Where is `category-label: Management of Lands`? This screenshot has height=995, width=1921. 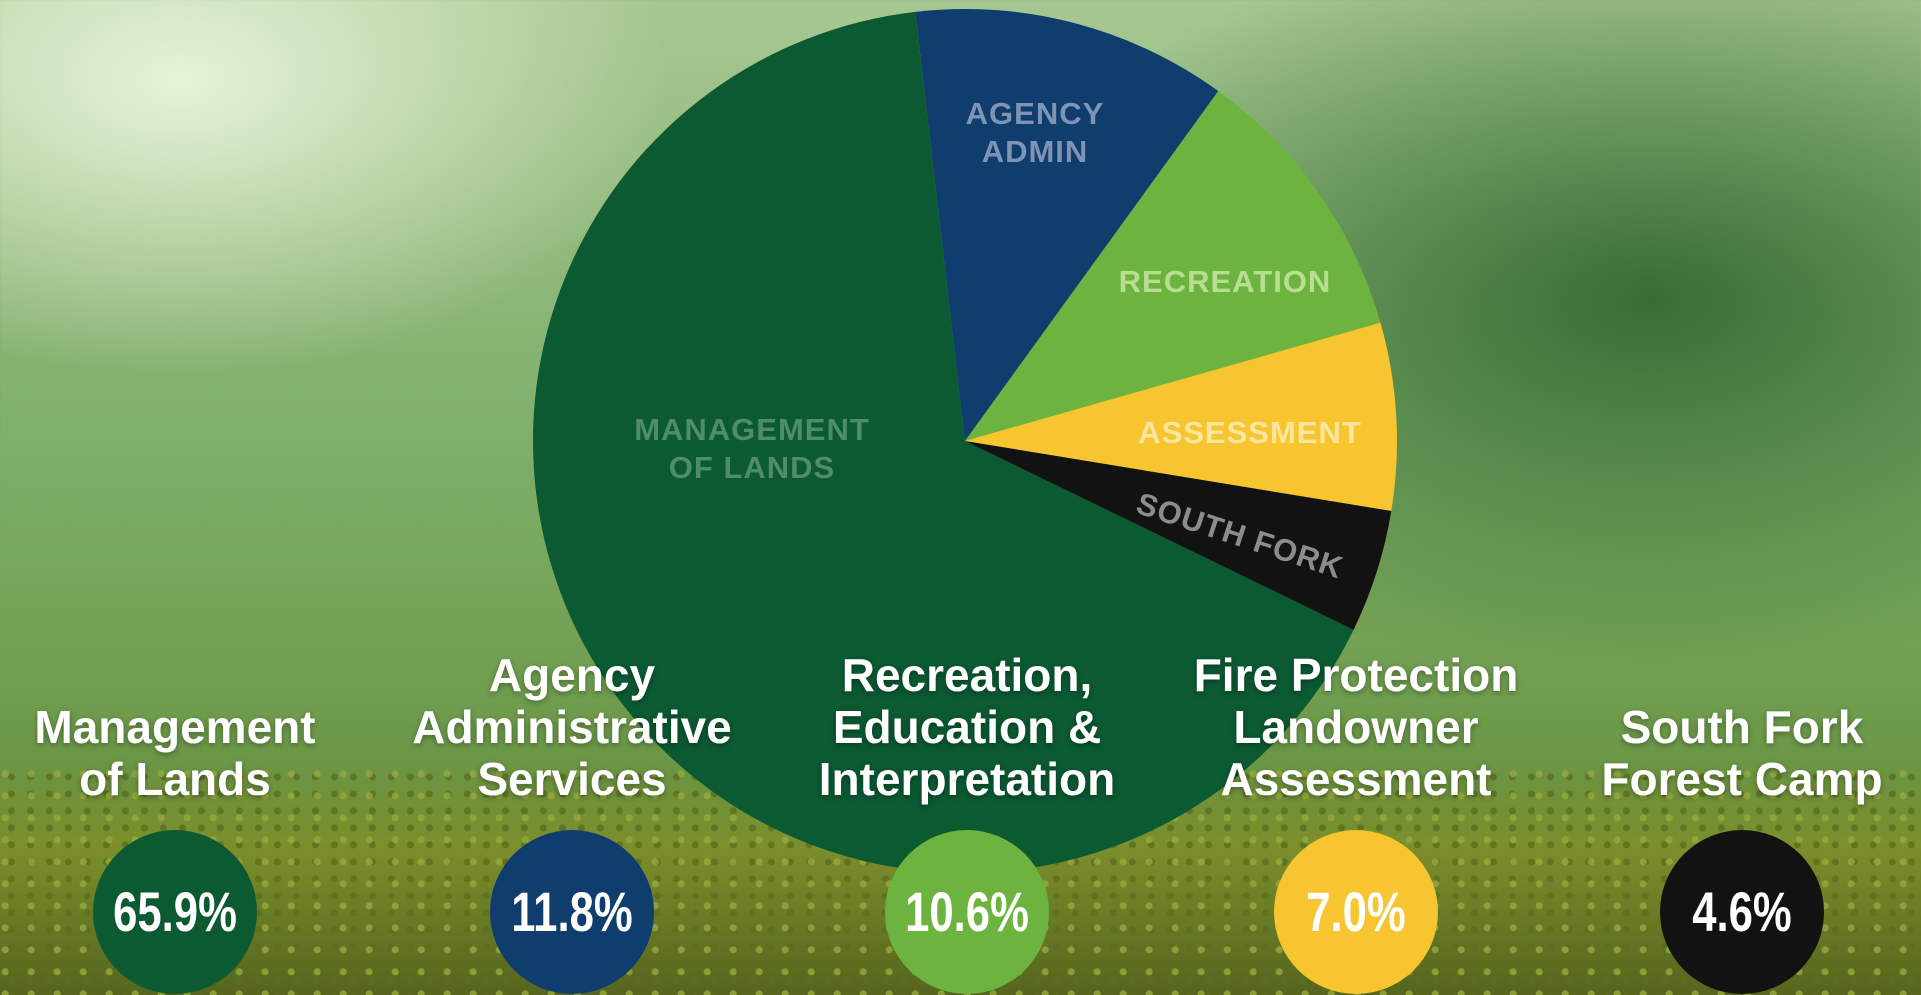 category-label: Management of Lands is located at coordinates (187, 753).